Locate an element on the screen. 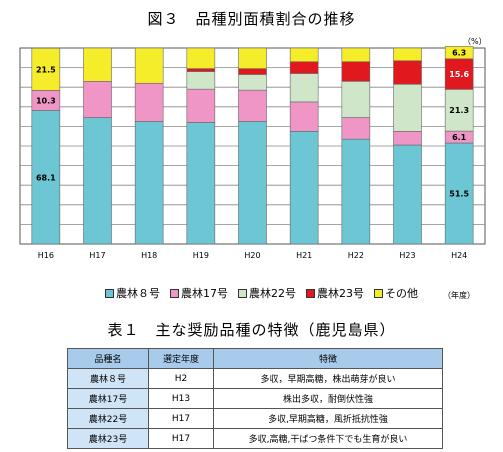 The image size is (503, 452). table-cell: 株出多収，耐倒伏性強 is located at coordinates (328, 398).